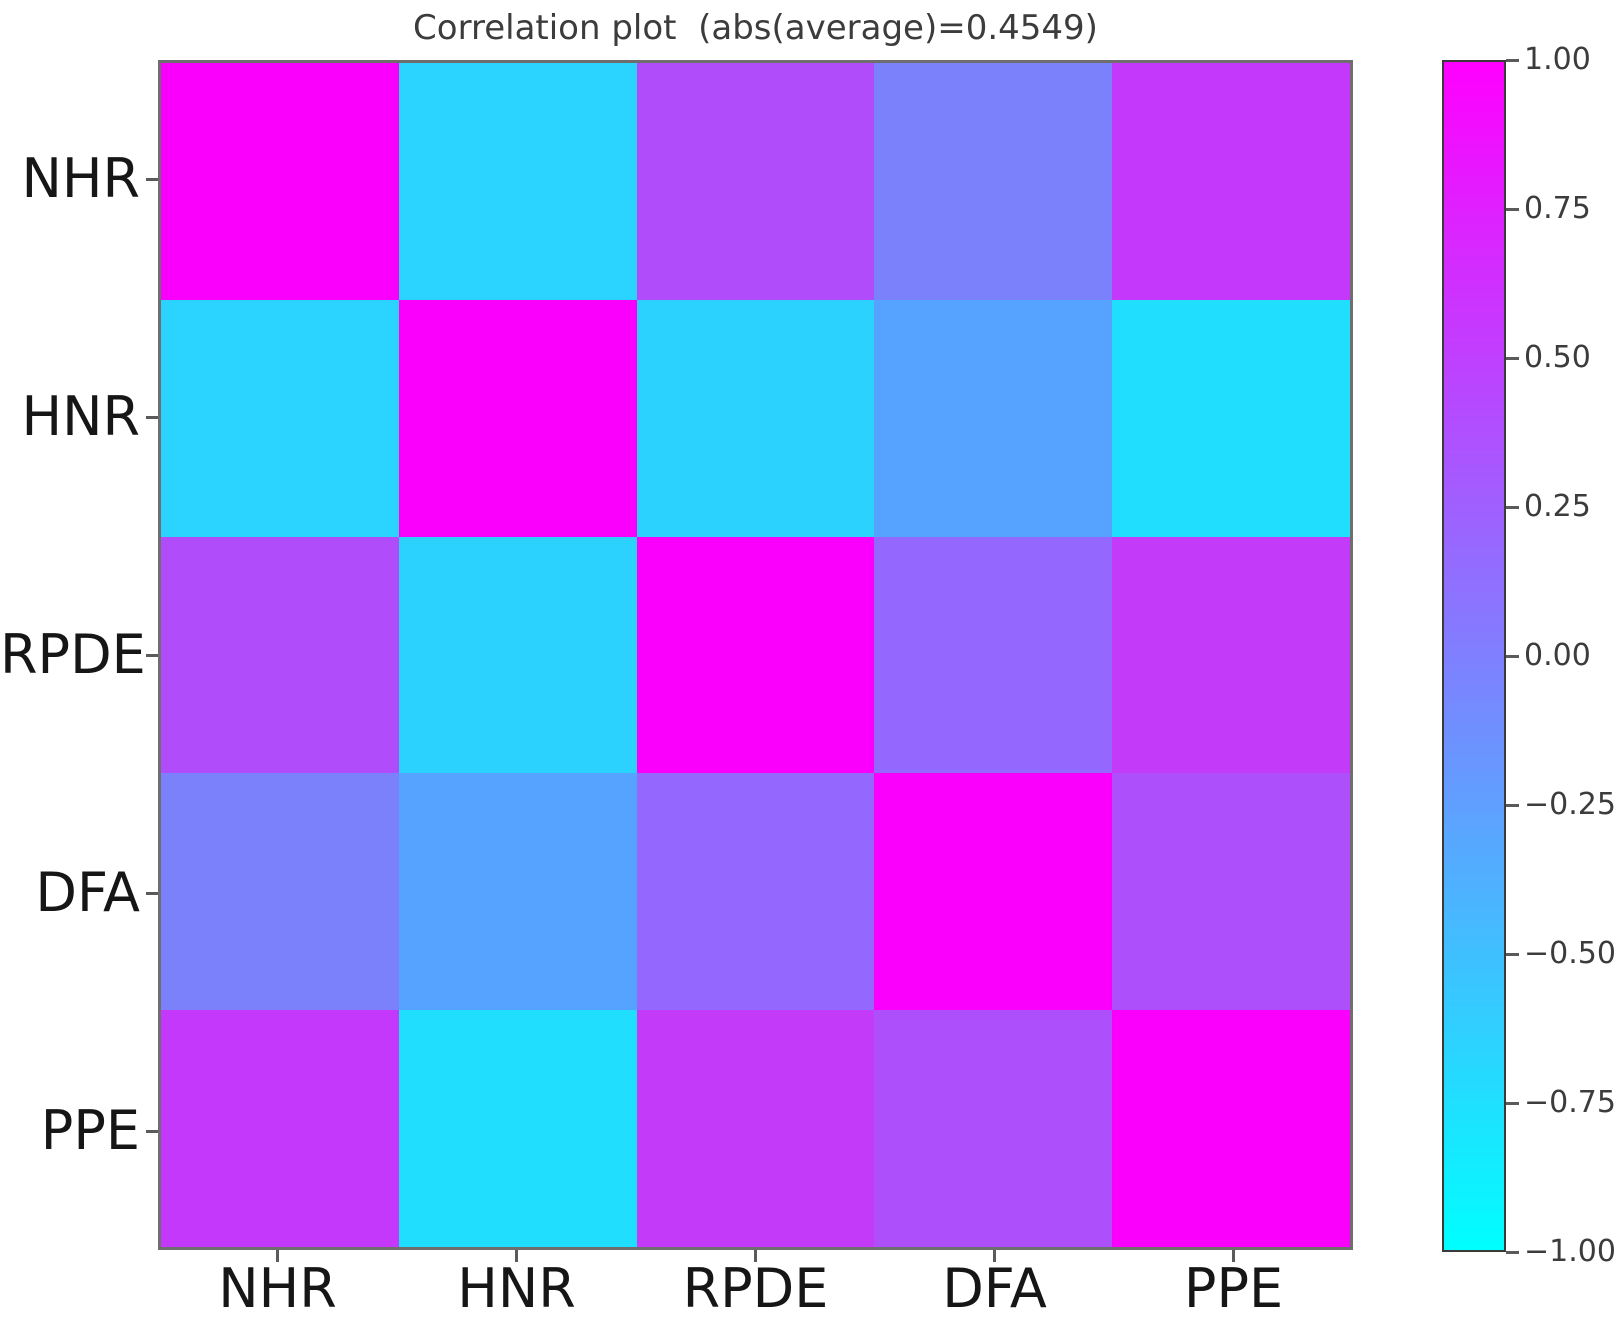 The height and width of the screenshot is (1335, 1616). I want to click on y-tick-label-RPDE: RPDE, so click(73, 654).